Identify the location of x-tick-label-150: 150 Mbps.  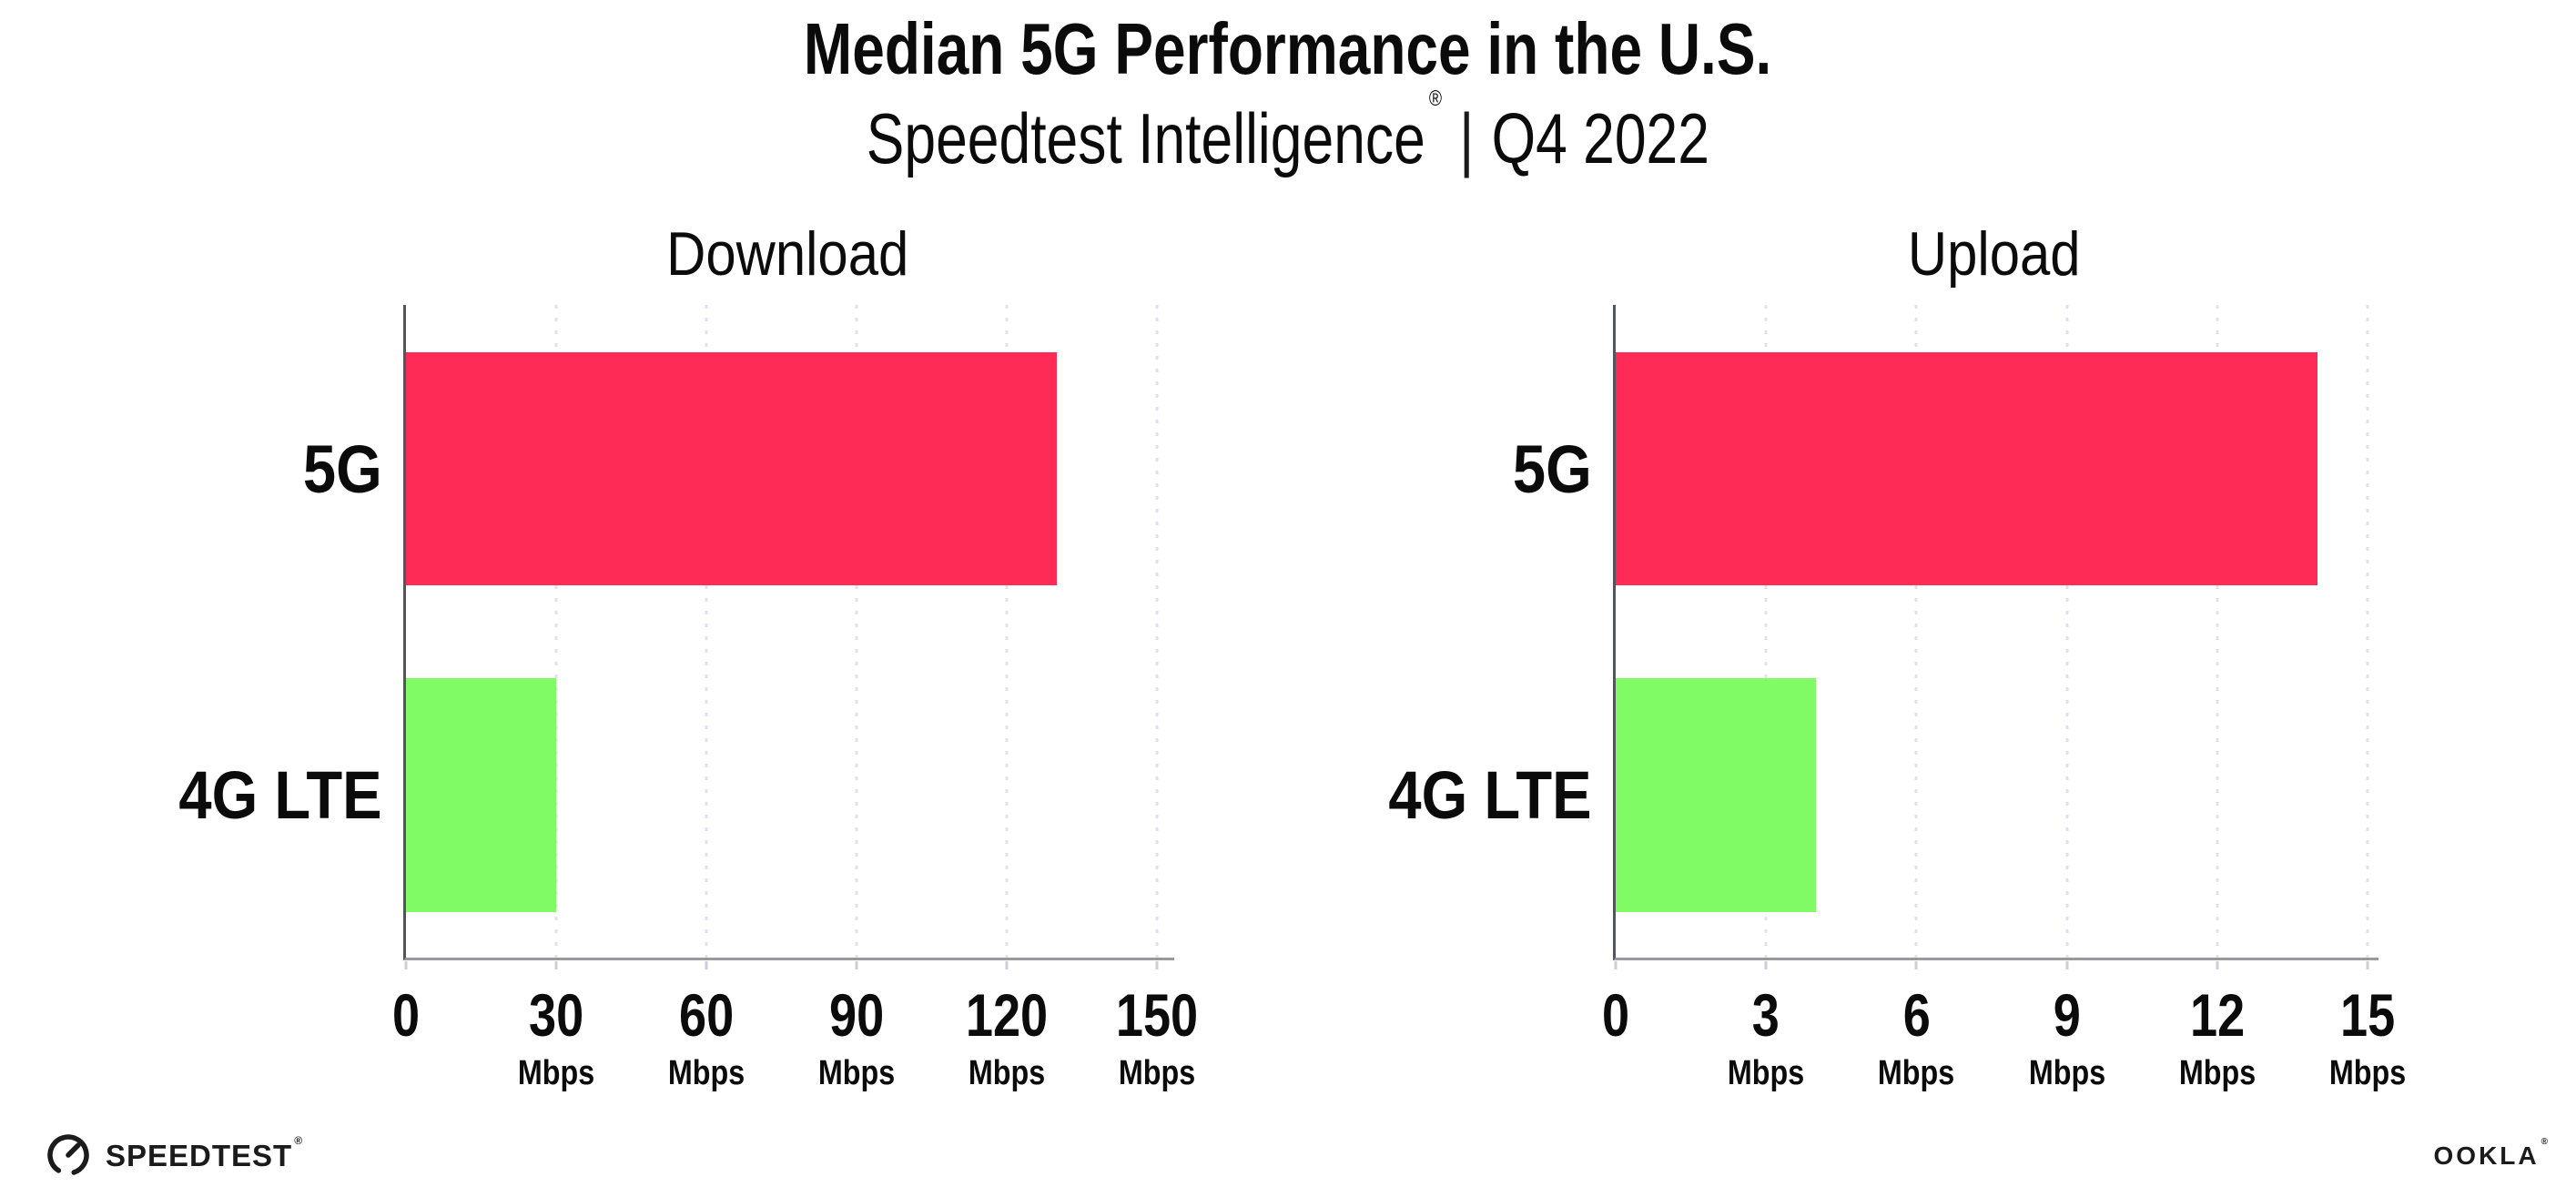
(1157, 1037).